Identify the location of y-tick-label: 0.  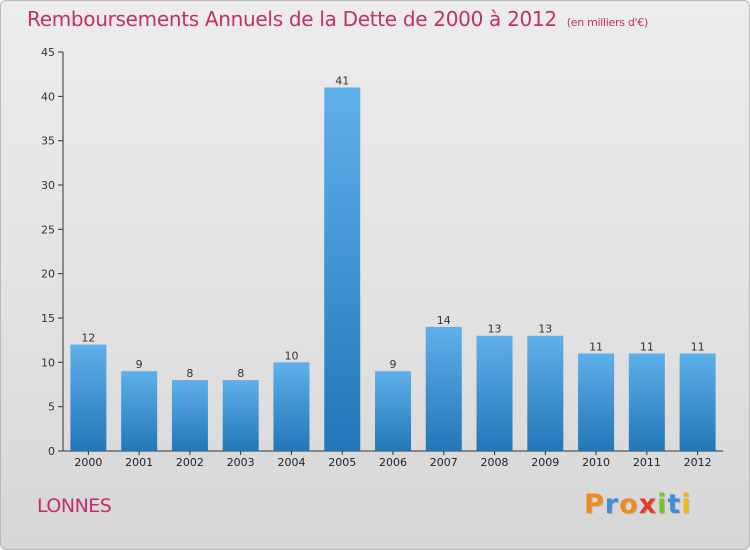
(51, 451).